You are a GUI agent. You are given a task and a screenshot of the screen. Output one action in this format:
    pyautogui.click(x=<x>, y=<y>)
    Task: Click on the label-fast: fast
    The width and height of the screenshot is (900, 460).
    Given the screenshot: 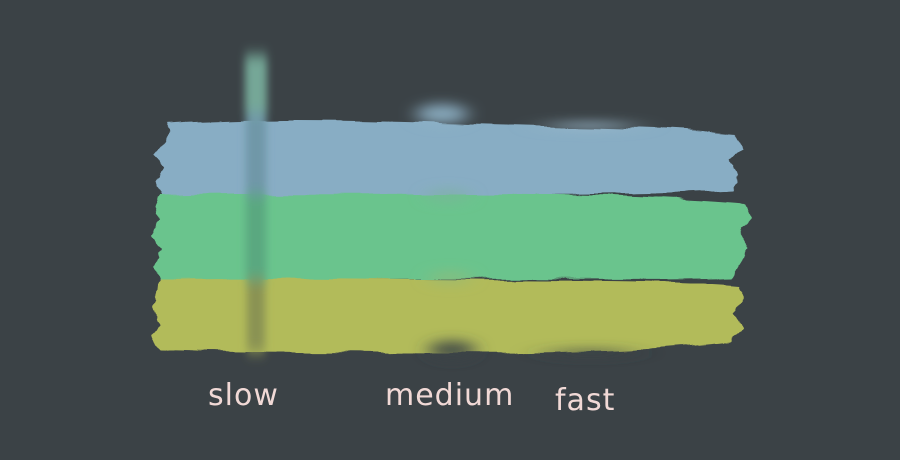 What is the action you would take?
    pyautogui.click(x=585, y=400)
    